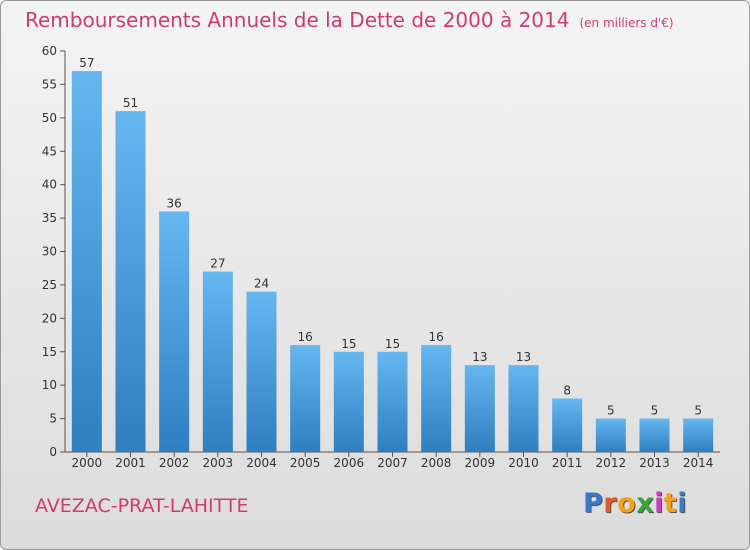  What do you see at coordinates (567, 463) in the screenshot?
I see `x-tick-label: 2011` at bounding box center [567, 463].